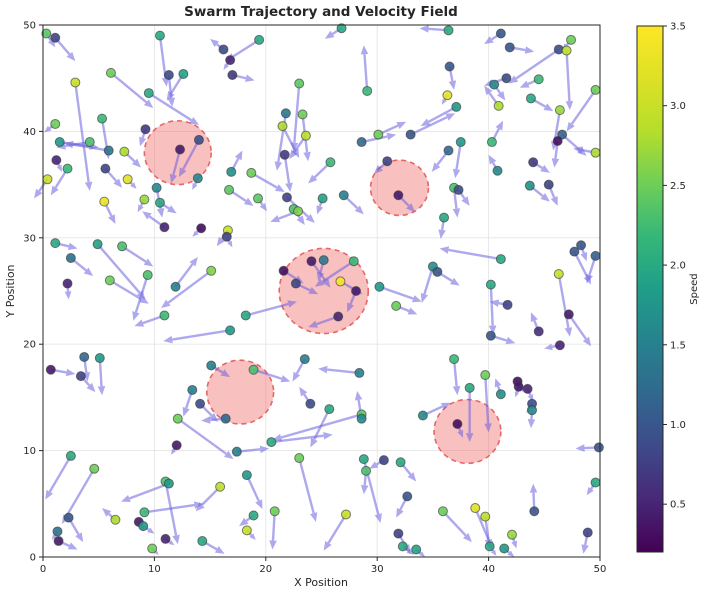 The height and width of the screenshot is (599, 710). Describe the element at coordinates (678, 266) in the screenshot. I see `colorbar-tick-label: 2.0` at that location.